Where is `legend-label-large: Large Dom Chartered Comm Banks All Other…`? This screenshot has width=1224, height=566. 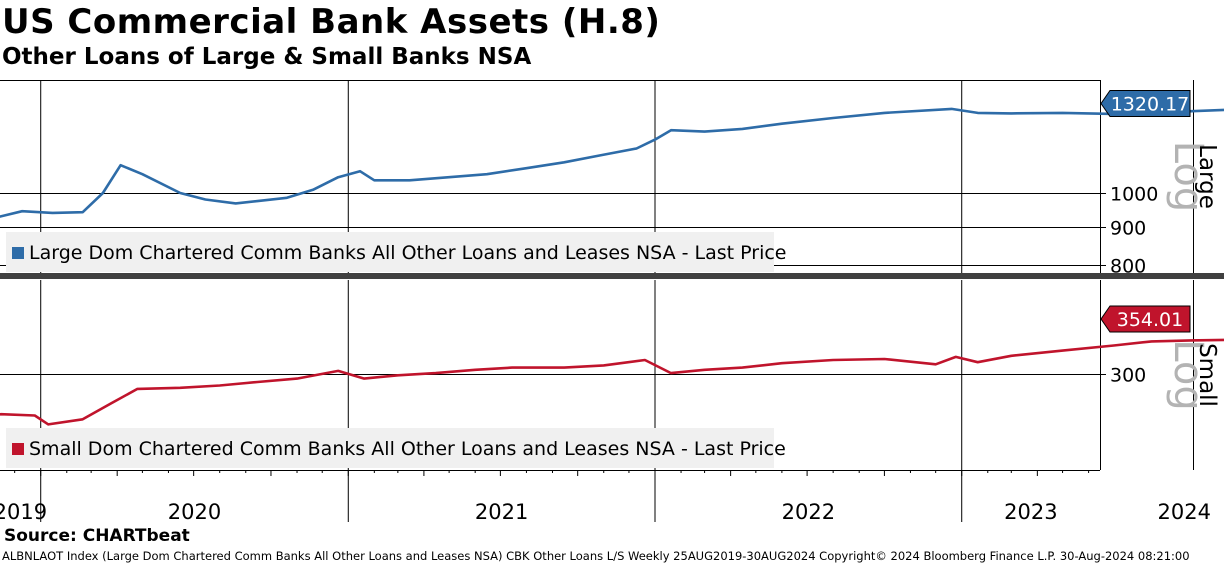 legend-label-large: Large Dom Chartered Comm Banks All Other… is located at coordinates (408, 253).